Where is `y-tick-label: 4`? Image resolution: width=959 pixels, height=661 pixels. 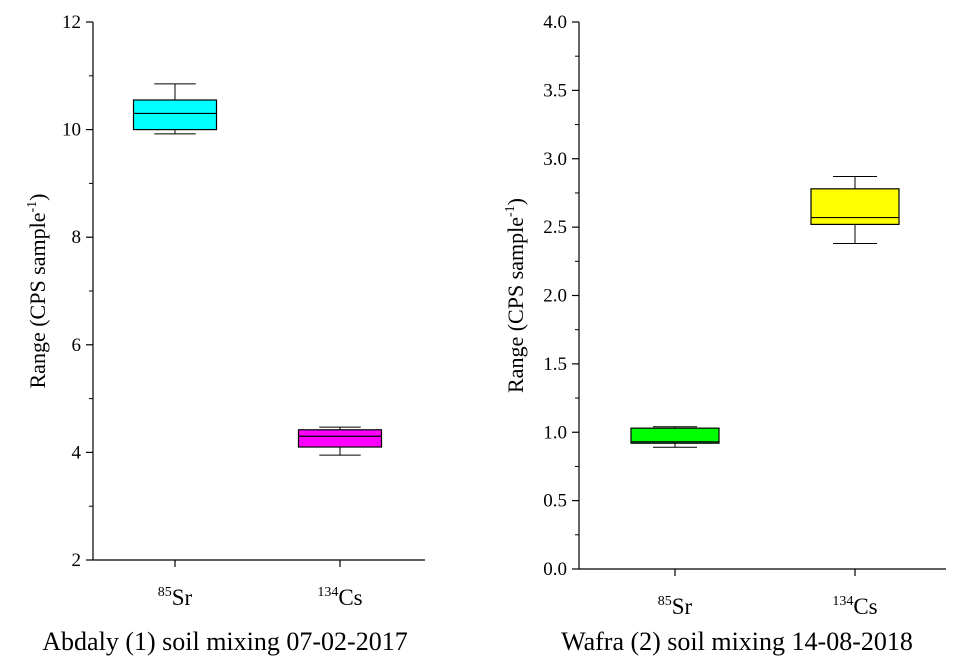 y-tick-label: 4 is located at coordinates (77, 452).